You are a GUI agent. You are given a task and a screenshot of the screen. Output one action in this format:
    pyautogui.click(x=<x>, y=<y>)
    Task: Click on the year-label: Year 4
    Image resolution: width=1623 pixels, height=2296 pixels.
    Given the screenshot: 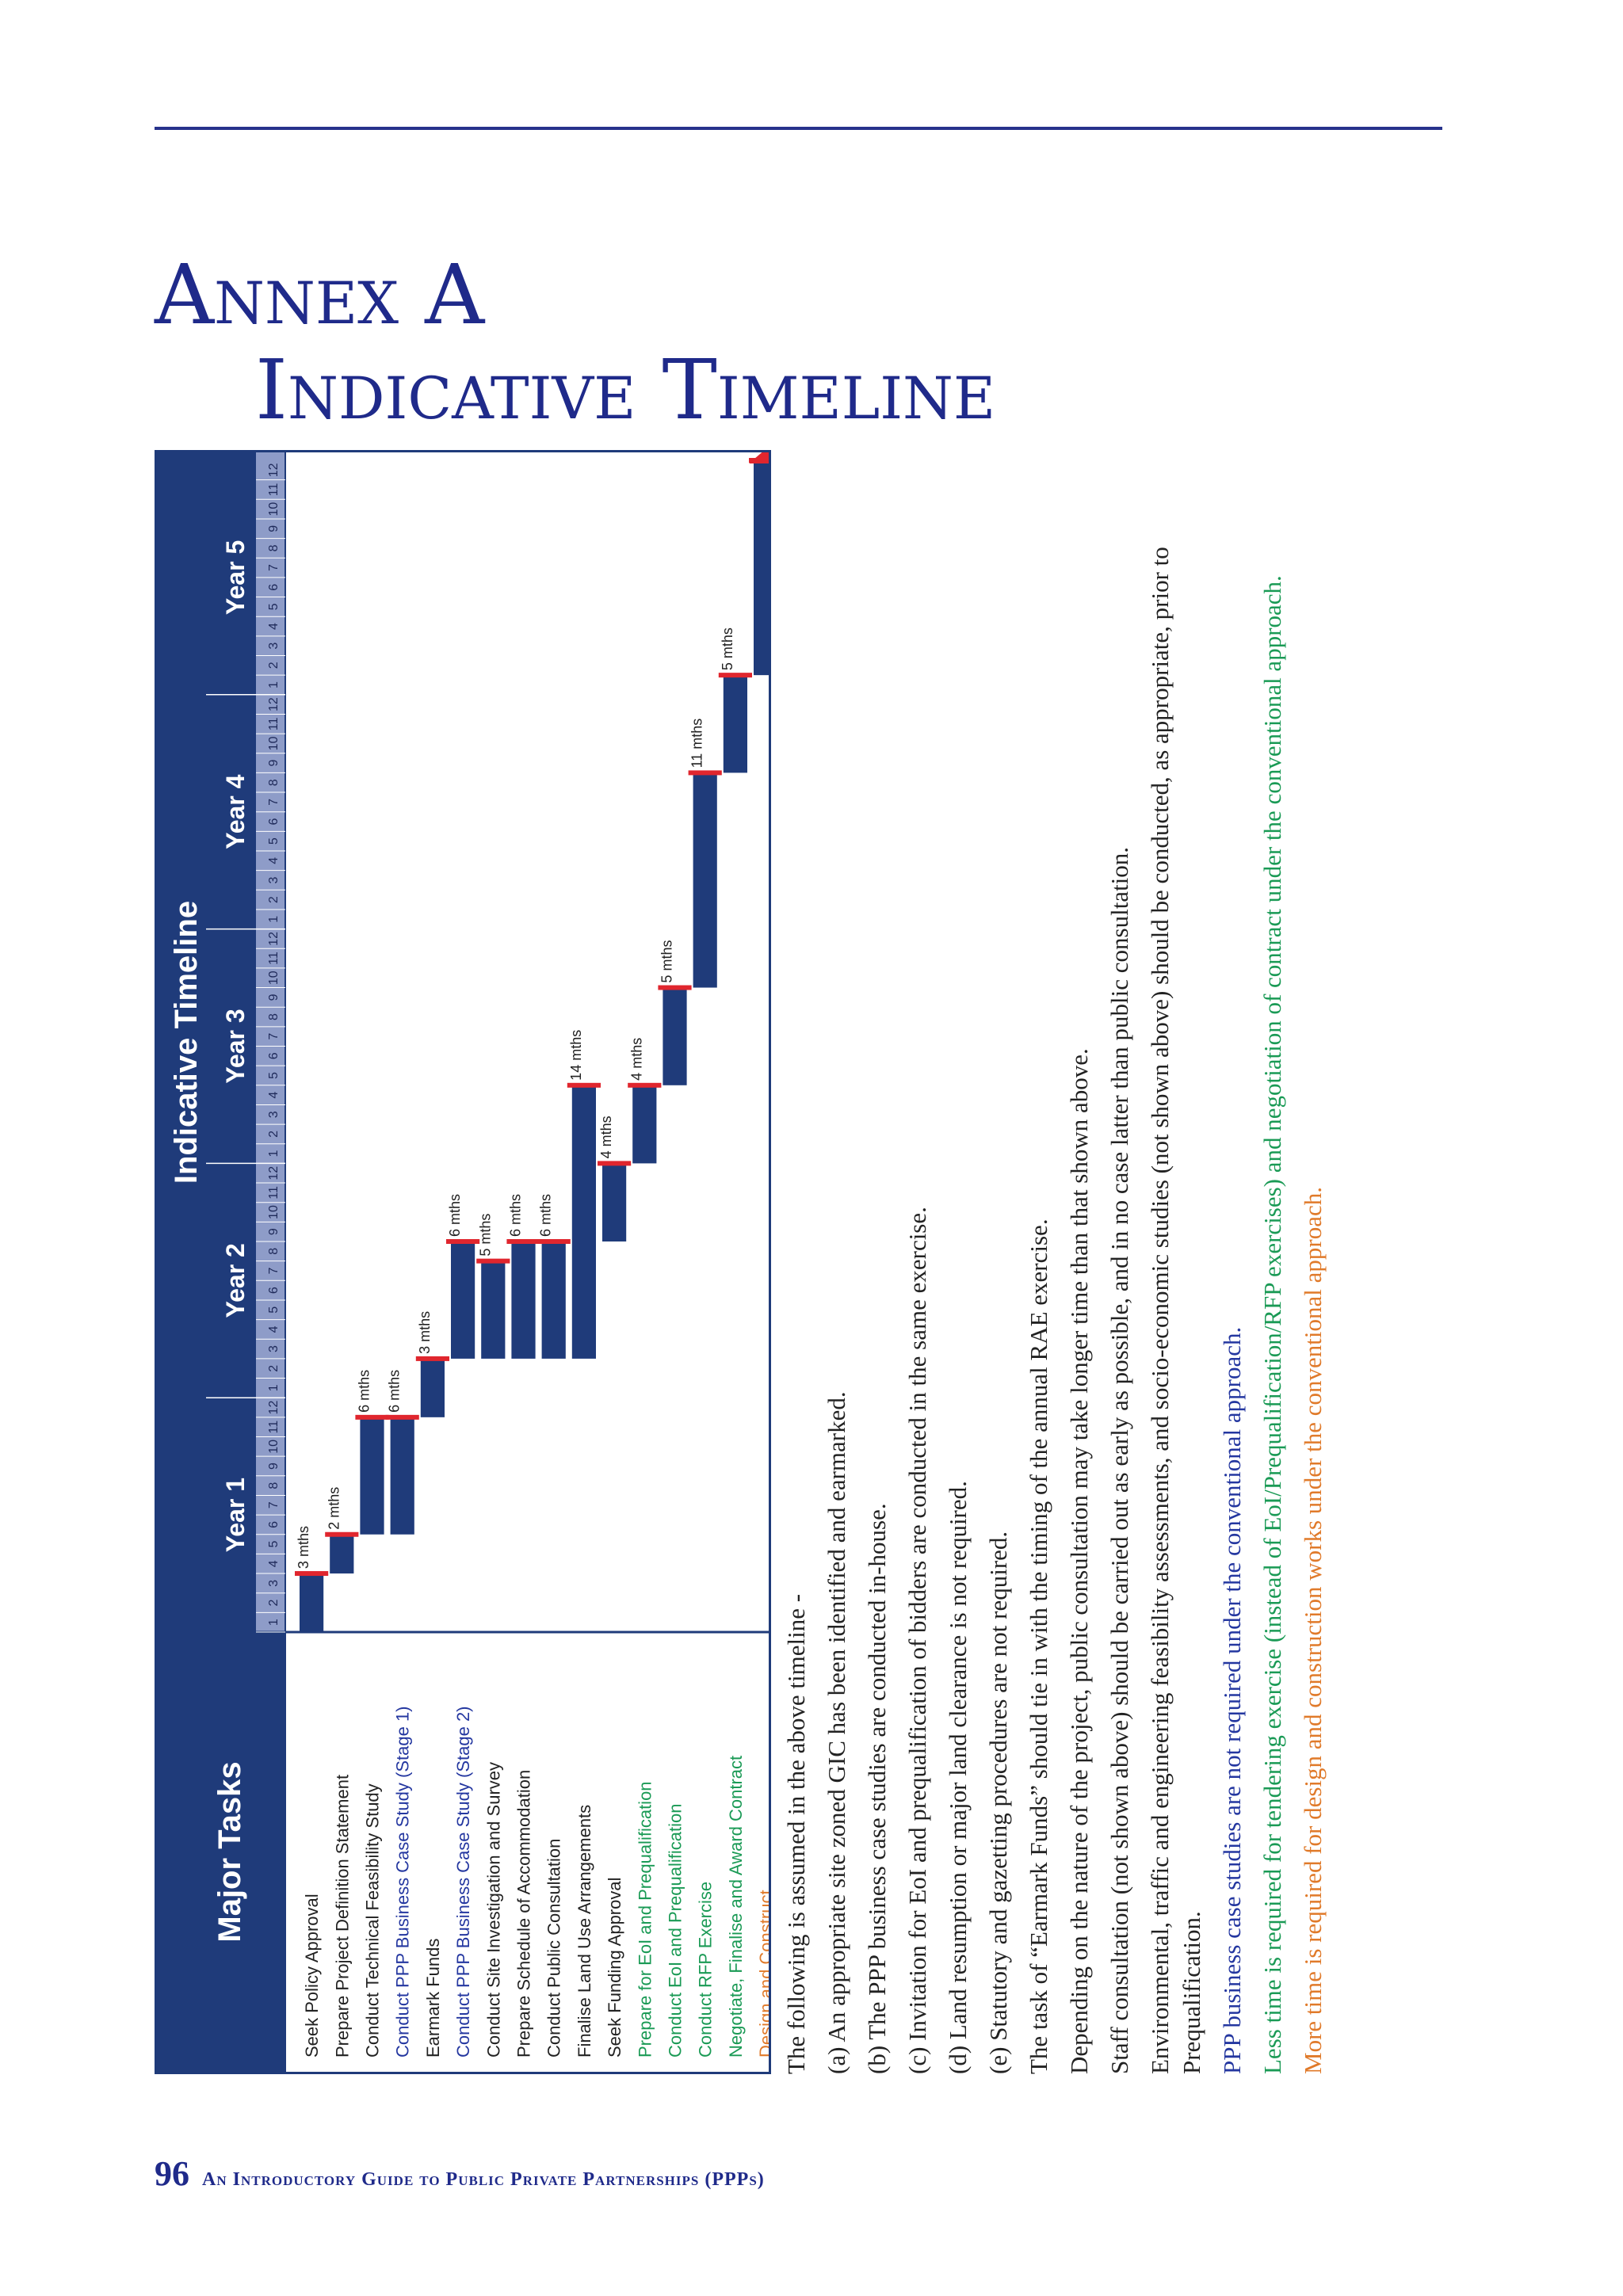 What is the action you would take?
    pyautogui.click(x=235, y=811)
    